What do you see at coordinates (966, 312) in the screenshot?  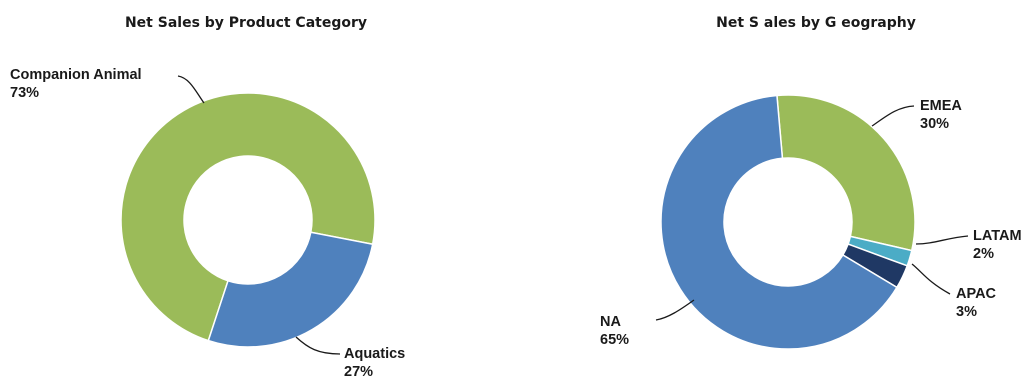 I see `slice-percent-apac: 3%` at bounding box center [966, 312].